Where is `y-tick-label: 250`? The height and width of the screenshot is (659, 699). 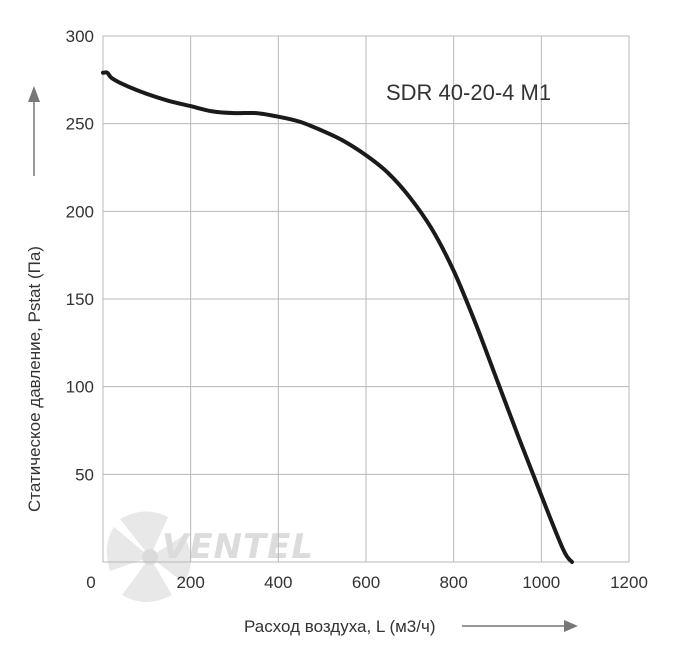
y-tick-label: 250 is located at coordinates (80, 124).